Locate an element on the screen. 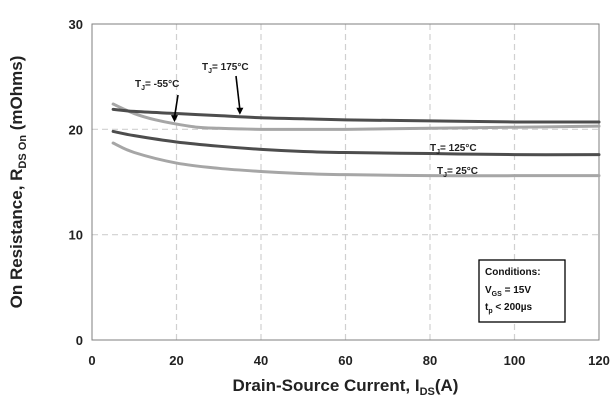 The image size is (614, 396). conditions-line: tp < 200µs is located at coordinates (508, 308).